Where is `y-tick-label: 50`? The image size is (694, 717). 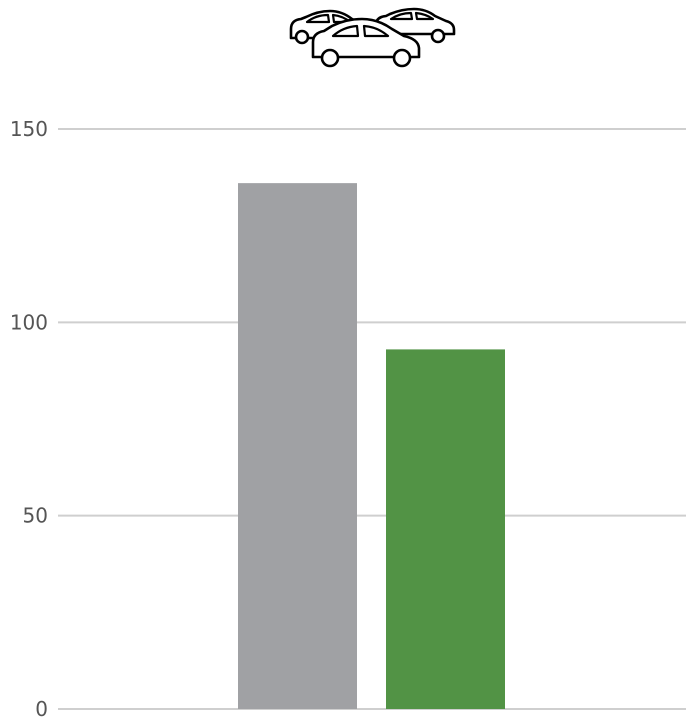
y-tick-label: 50 is located at coordinates (35, 516).